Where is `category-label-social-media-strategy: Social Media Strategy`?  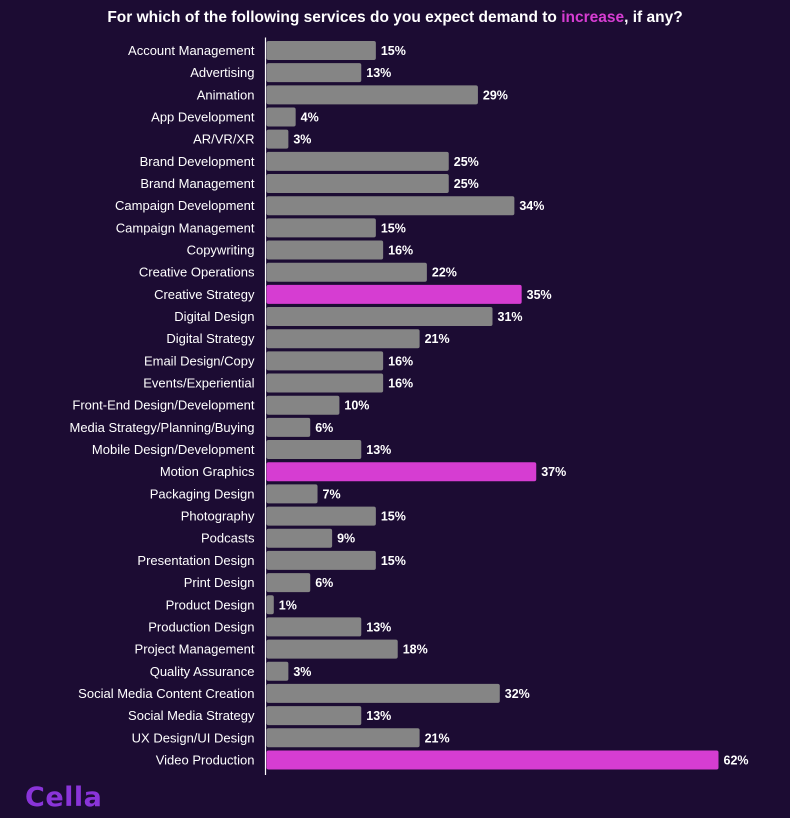 category-label-social-media-strategy: Social Media Strategy is located at coordinates (191, 715).